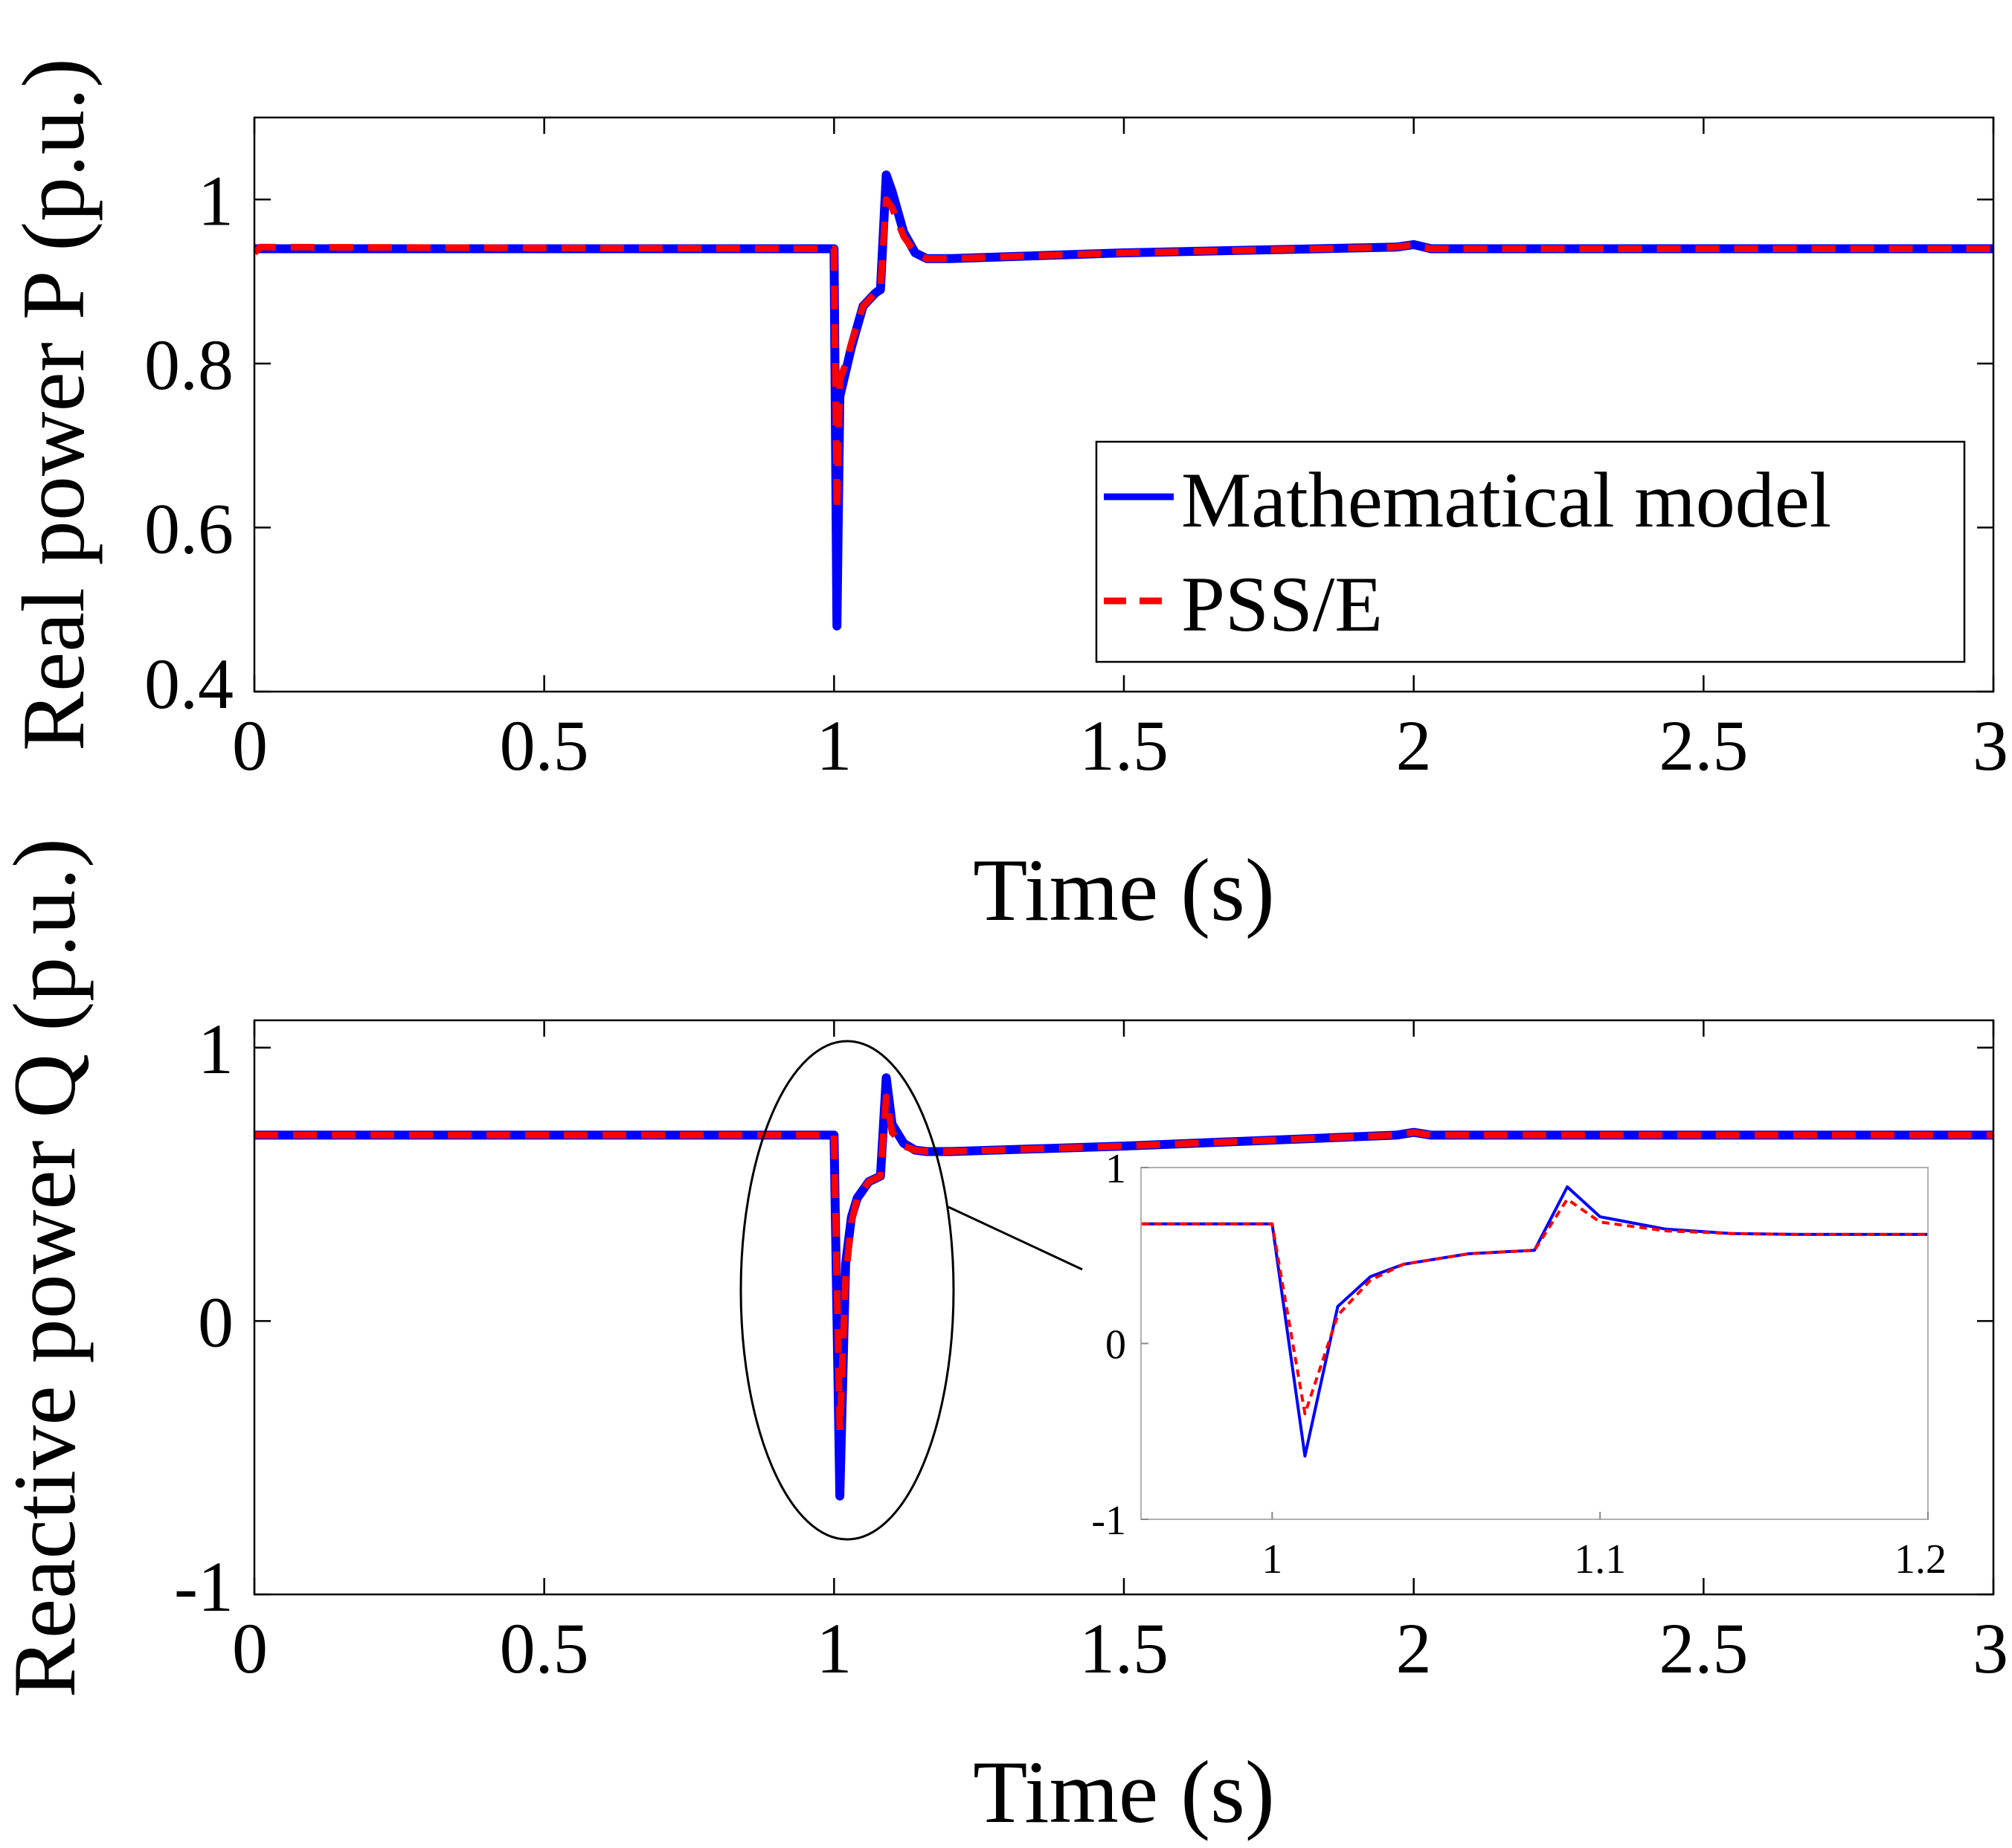 This screenshot has width=2012, height=1848. What do you see at coordinates (1600, 1560) in the screenshot?
I see `inset-xtick-label: 1.1` at bounding box center [1600, 1560].